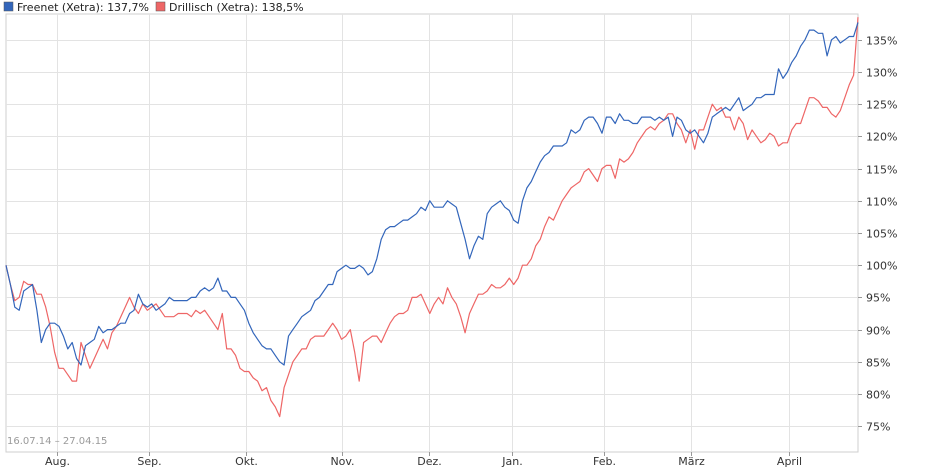  Describe the element at coordinates (342, 461) in the screenshot. I see `x-tick-label: Nov.` at that location.